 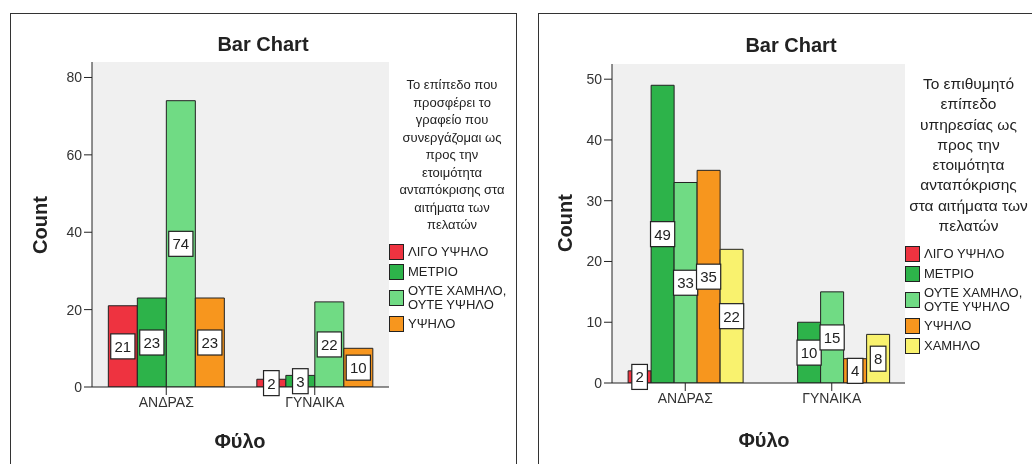 What do you see at coordinates (181, 244) in the screenshot?
I see `data-label: 74` at bounding box center [181, 244].